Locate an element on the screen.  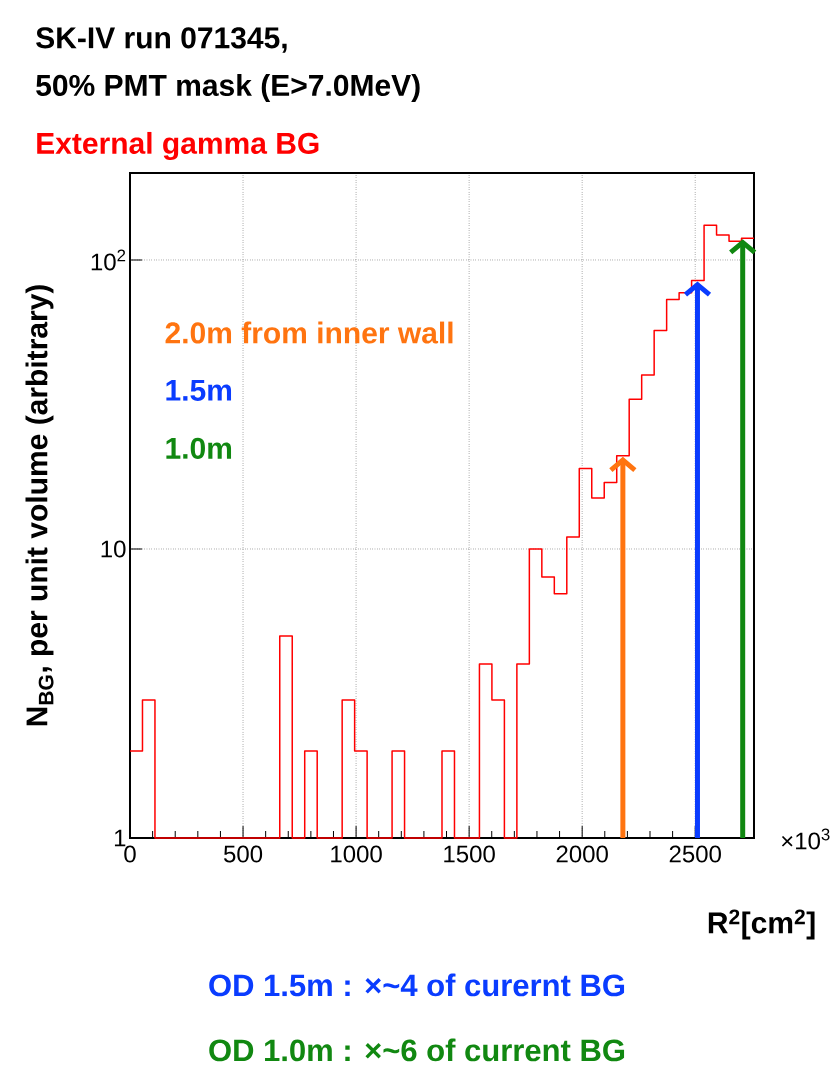
x-tick-label: 1500 is located at coordinates (469, 854).